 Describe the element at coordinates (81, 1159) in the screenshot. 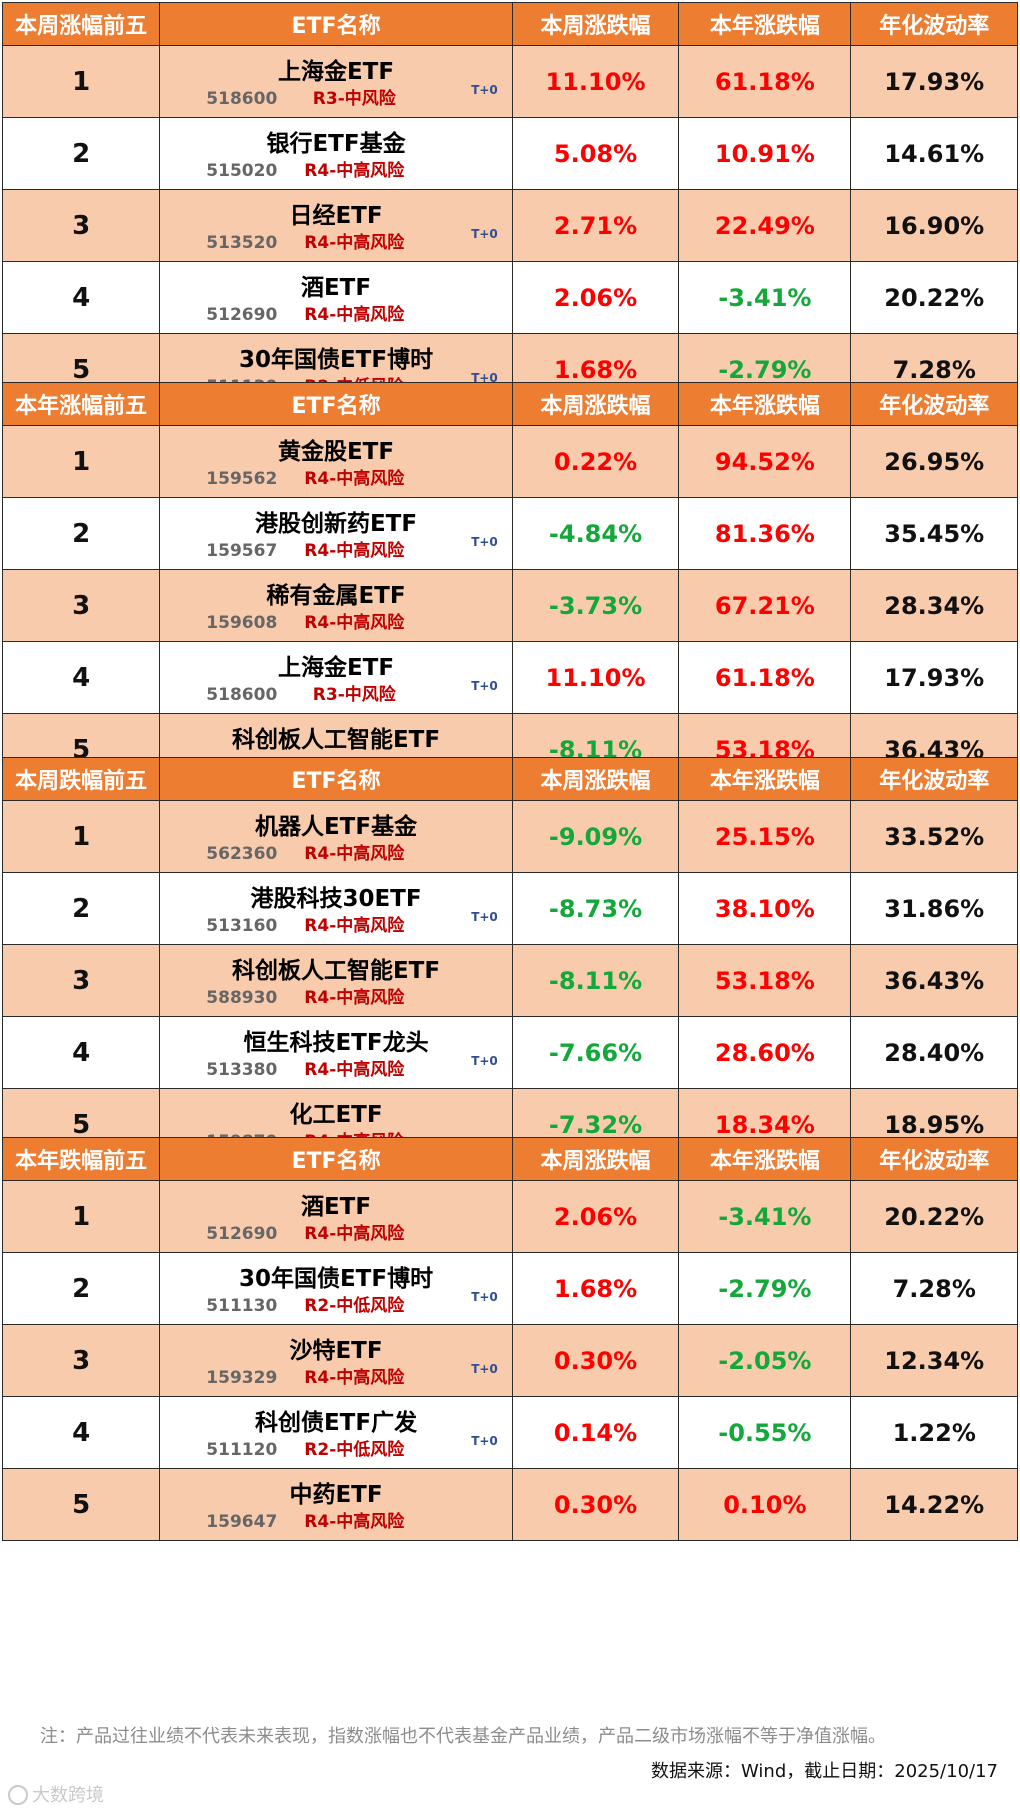

I see `section-title: 本年跌幅前五` at that location.